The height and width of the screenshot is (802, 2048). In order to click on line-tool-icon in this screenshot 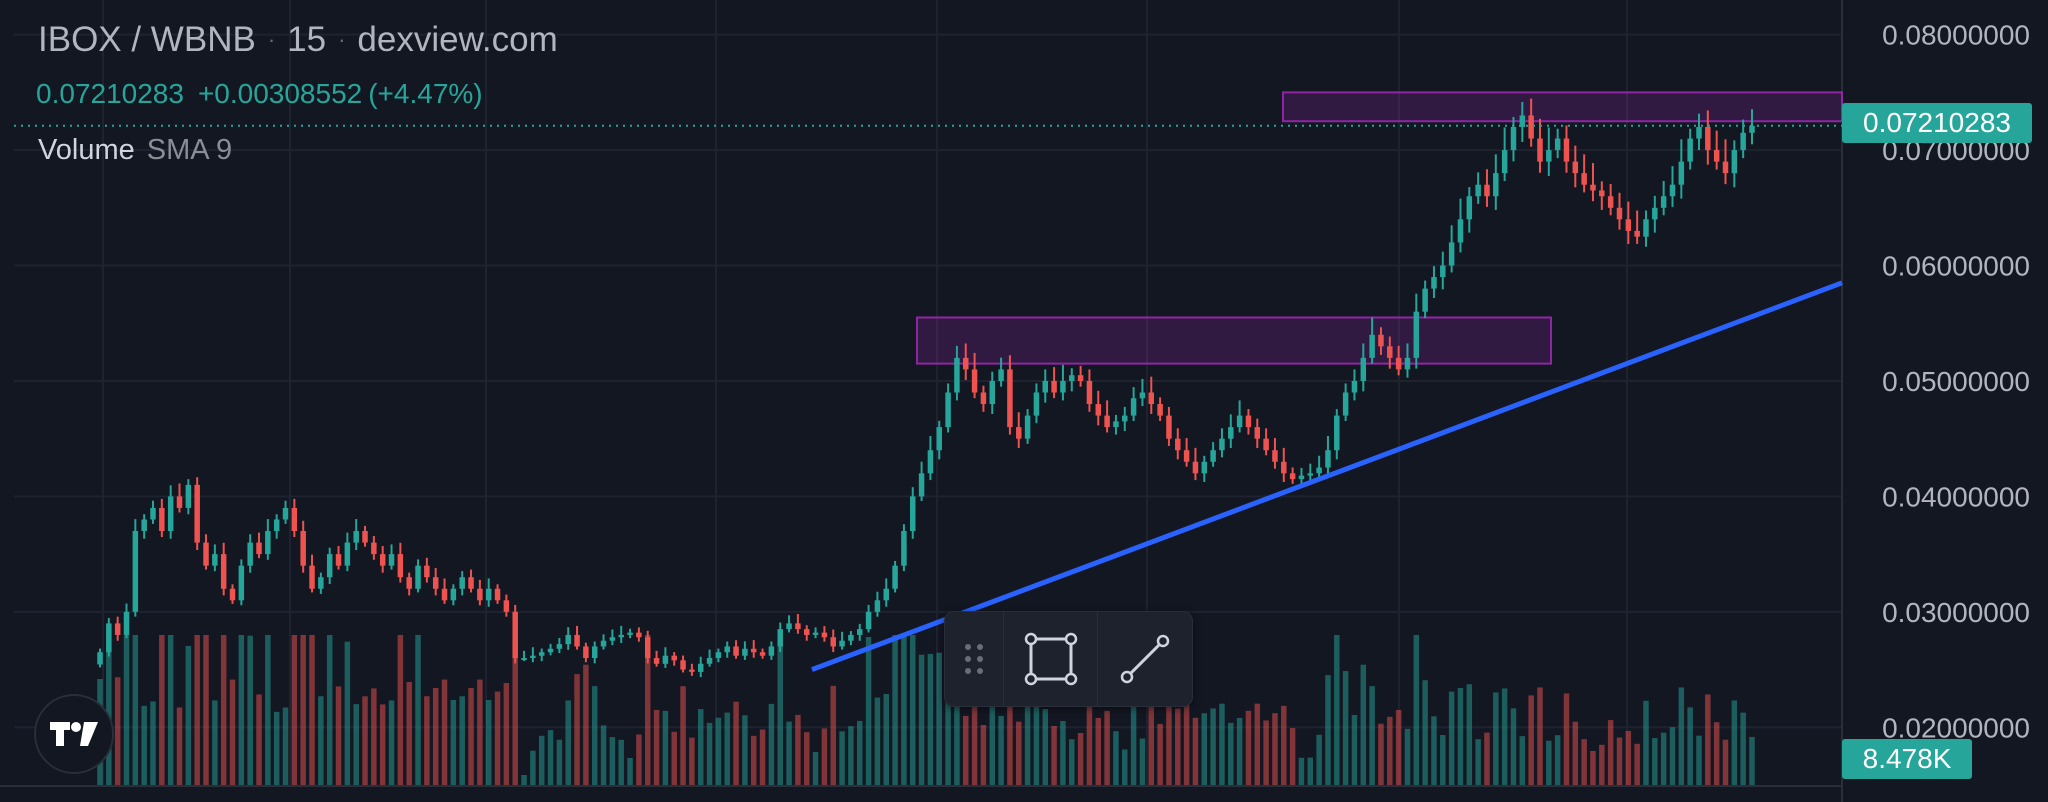, I will do `click(1145, 659)`.